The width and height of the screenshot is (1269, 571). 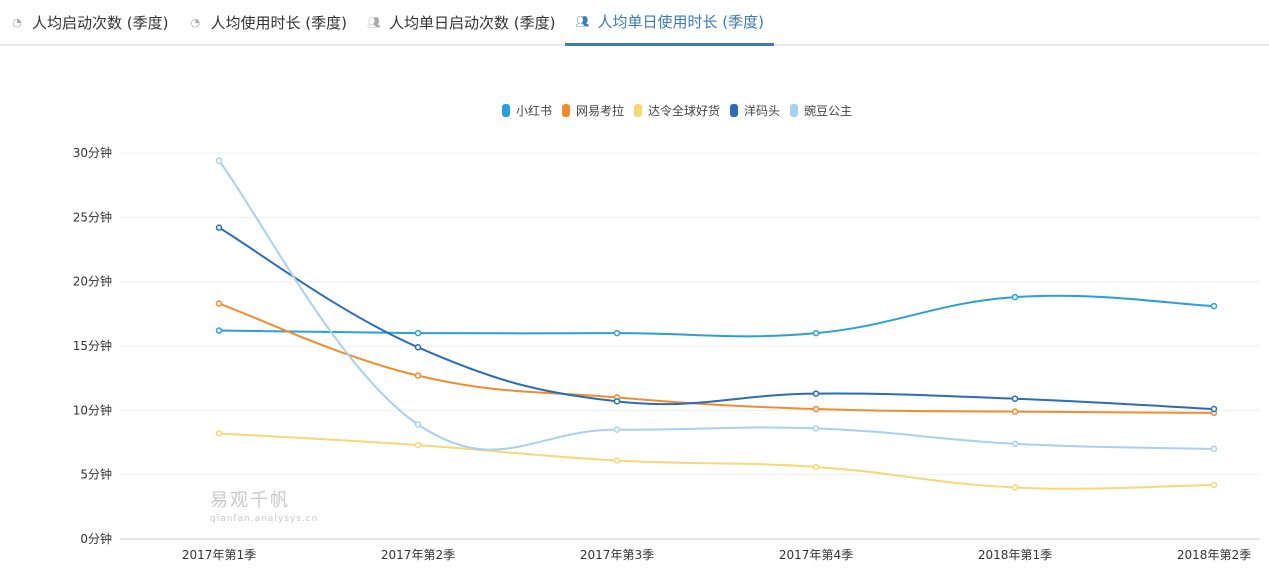 I want to click on tab-label: 人均单日启动次数 (季度), so click(x=472, y=22).